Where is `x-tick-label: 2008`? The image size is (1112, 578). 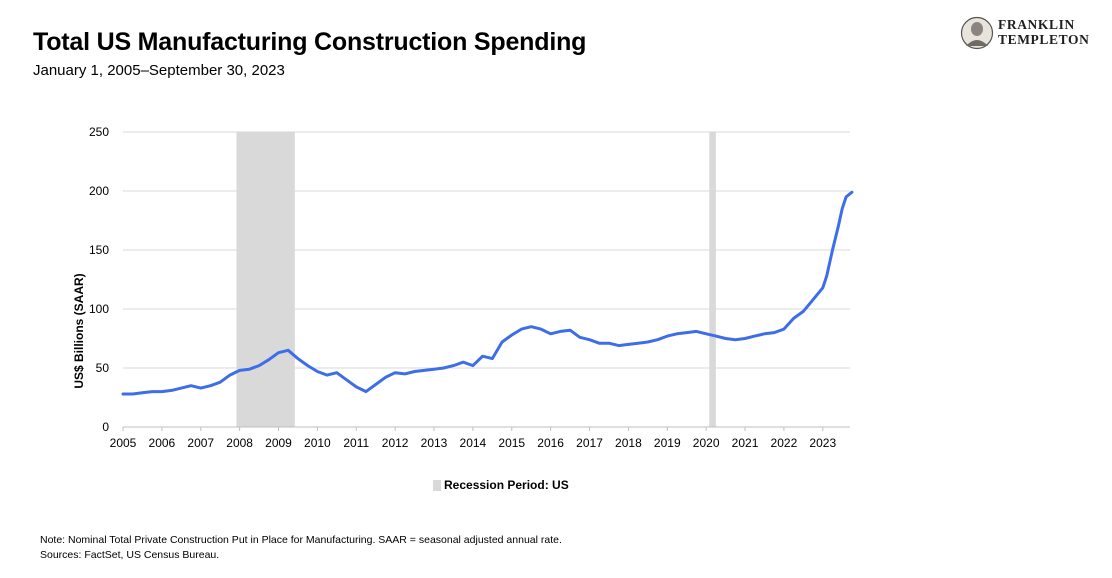
x-tick-label: 2008 is located at coordinates (239, 443).